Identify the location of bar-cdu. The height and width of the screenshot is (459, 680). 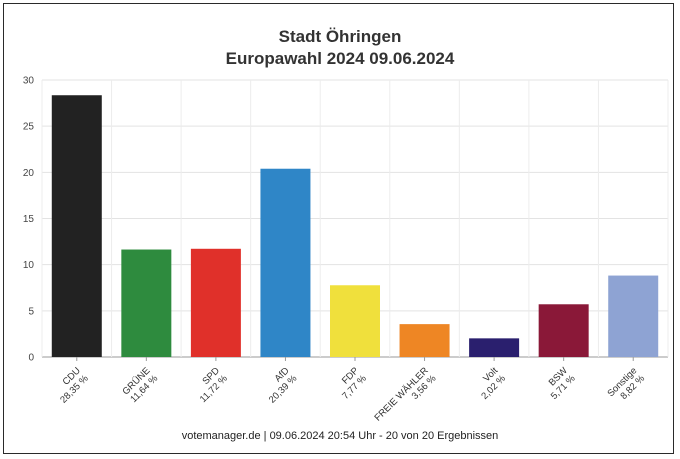
(76, 226).